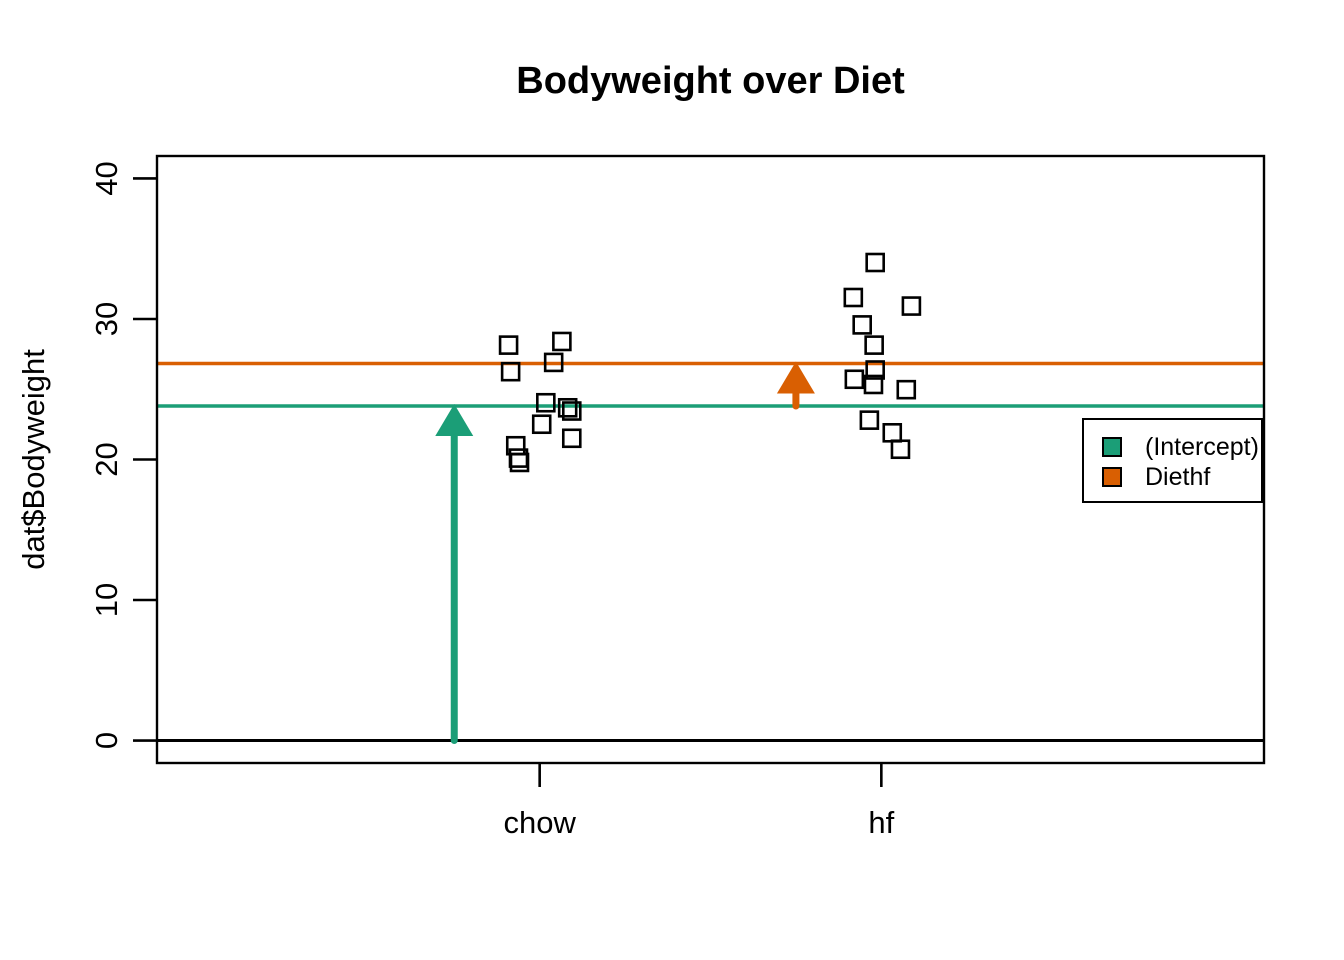  Describe the element at coordinates (106, 178) in the screenshot. I see `y-tick-label-40: 40` at that location.